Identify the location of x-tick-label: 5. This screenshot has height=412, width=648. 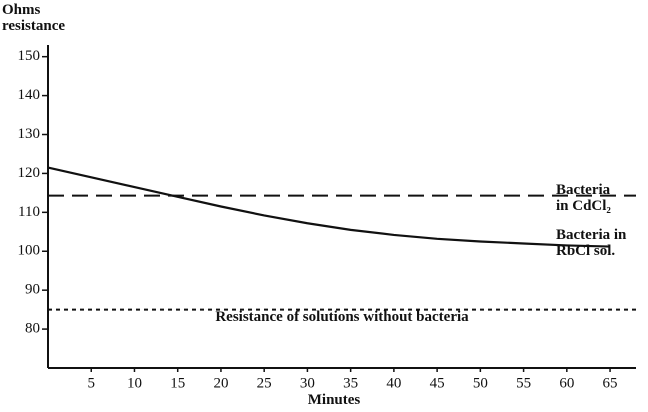
(91, 383).